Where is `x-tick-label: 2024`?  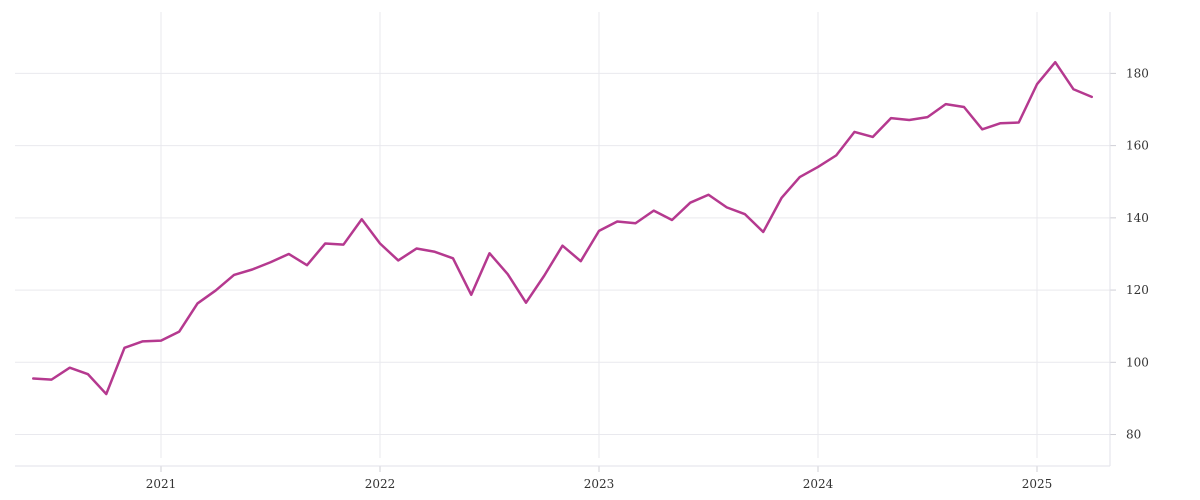
x-tick-label: 2024 is located at coordinates (818, 484).